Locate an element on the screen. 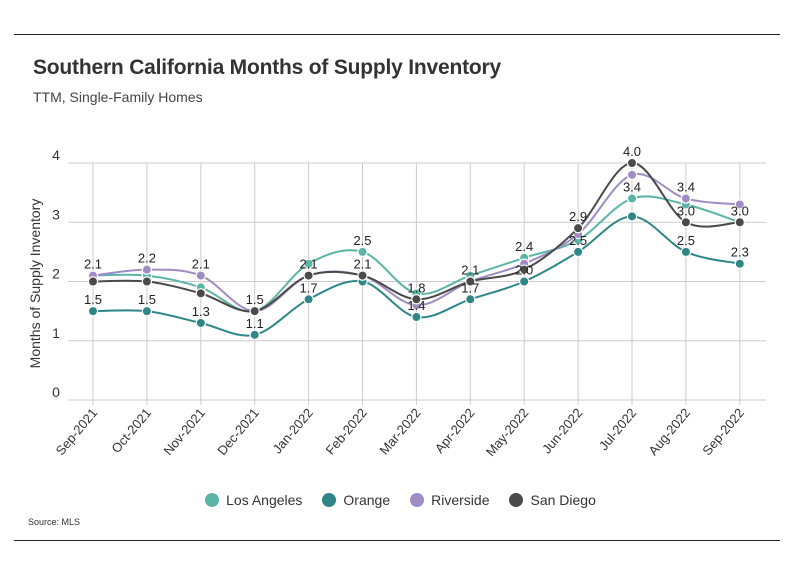 This screenshot has width=801, height=575. legend-label: San Diego is located at coordinates (563, 500).